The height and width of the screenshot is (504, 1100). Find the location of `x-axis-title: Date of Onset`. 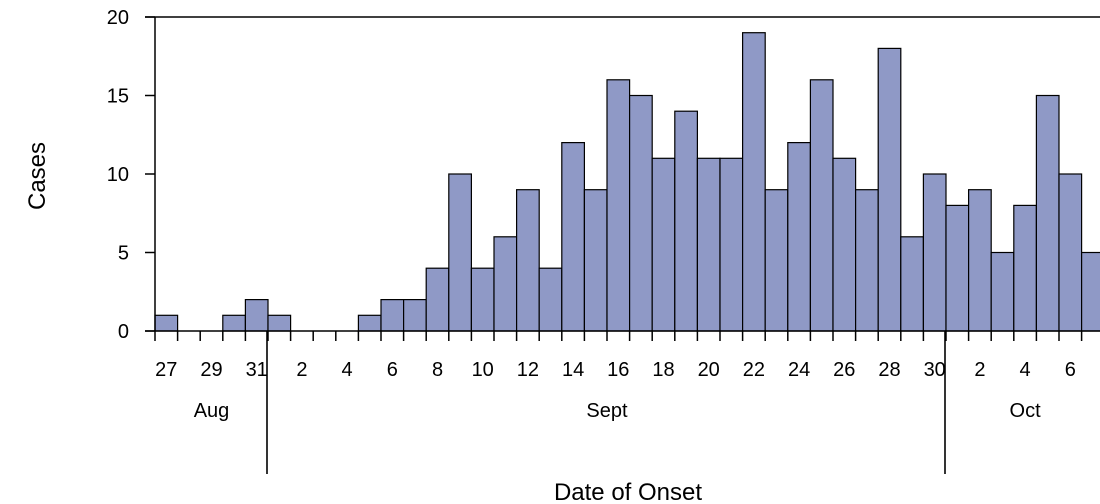

x-axis-title: Date of Onset is located at coordinates (628, 491).